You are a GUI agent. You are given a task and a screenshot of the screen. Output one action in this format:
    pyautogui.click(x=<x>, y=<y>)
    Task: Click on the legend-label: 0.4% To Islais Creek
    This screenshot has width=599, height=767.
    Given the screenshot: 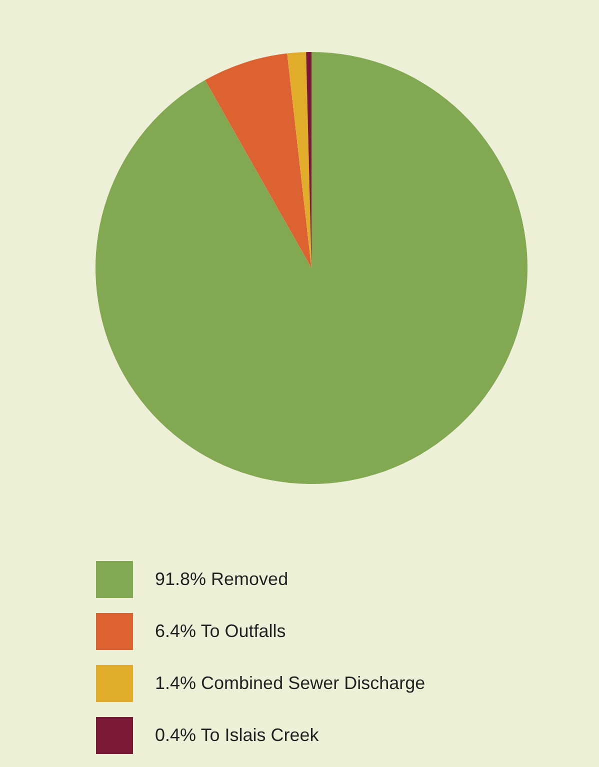 What is the action you would take?
    pyautogui.click(x=237, y=735)
    